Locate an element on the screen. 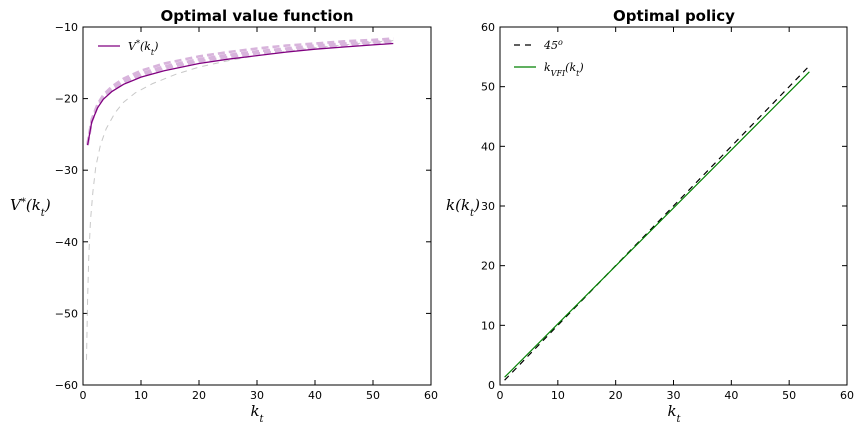 The height and width of the screenshot is (432, 864). value-function-legend: V*(kt) is located at coordinates (128, 48).